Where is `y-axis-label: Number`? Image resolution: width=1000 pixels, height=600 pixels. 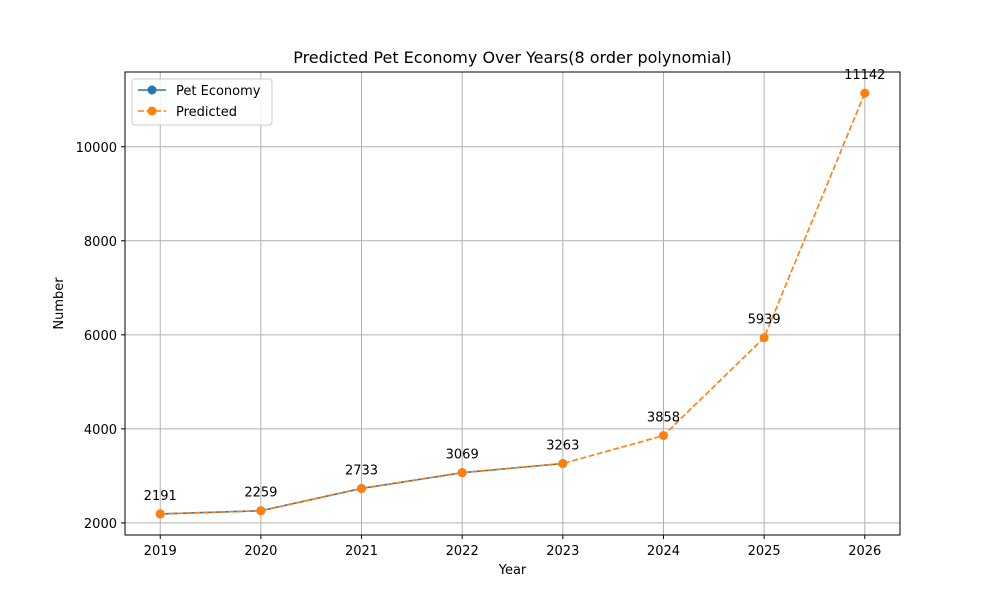 y-axis-label: Number is located at coordinates (59, 303).